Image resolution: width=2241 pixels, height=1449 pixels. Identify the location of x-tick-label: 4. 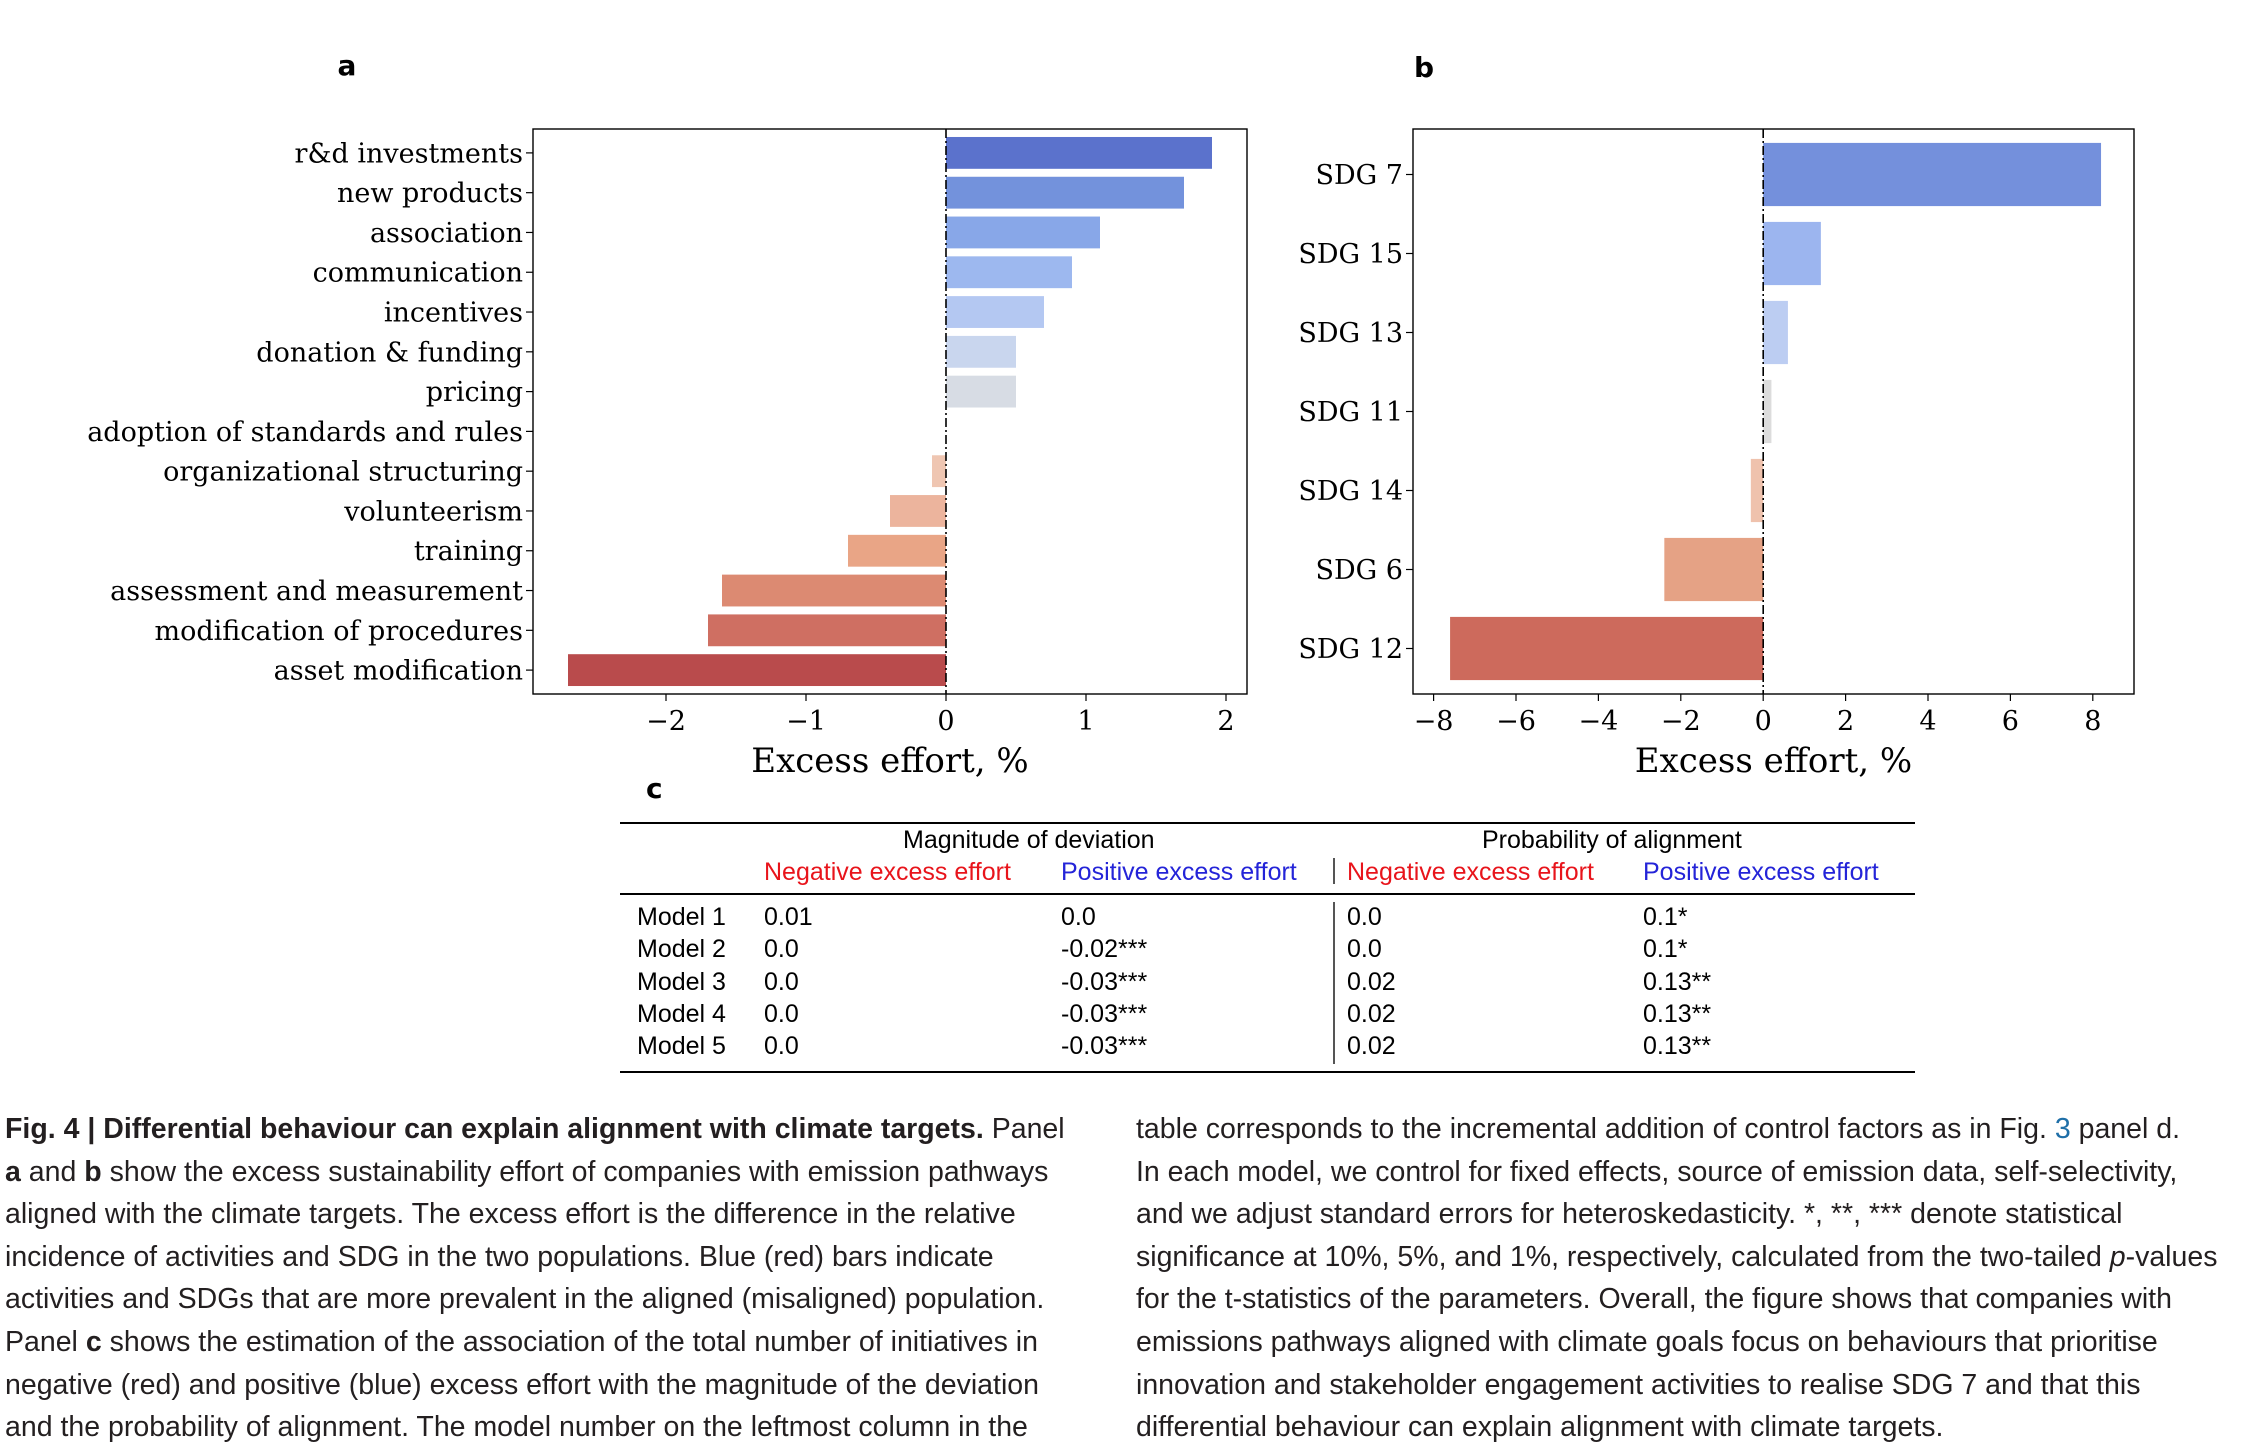
(1927, 721).